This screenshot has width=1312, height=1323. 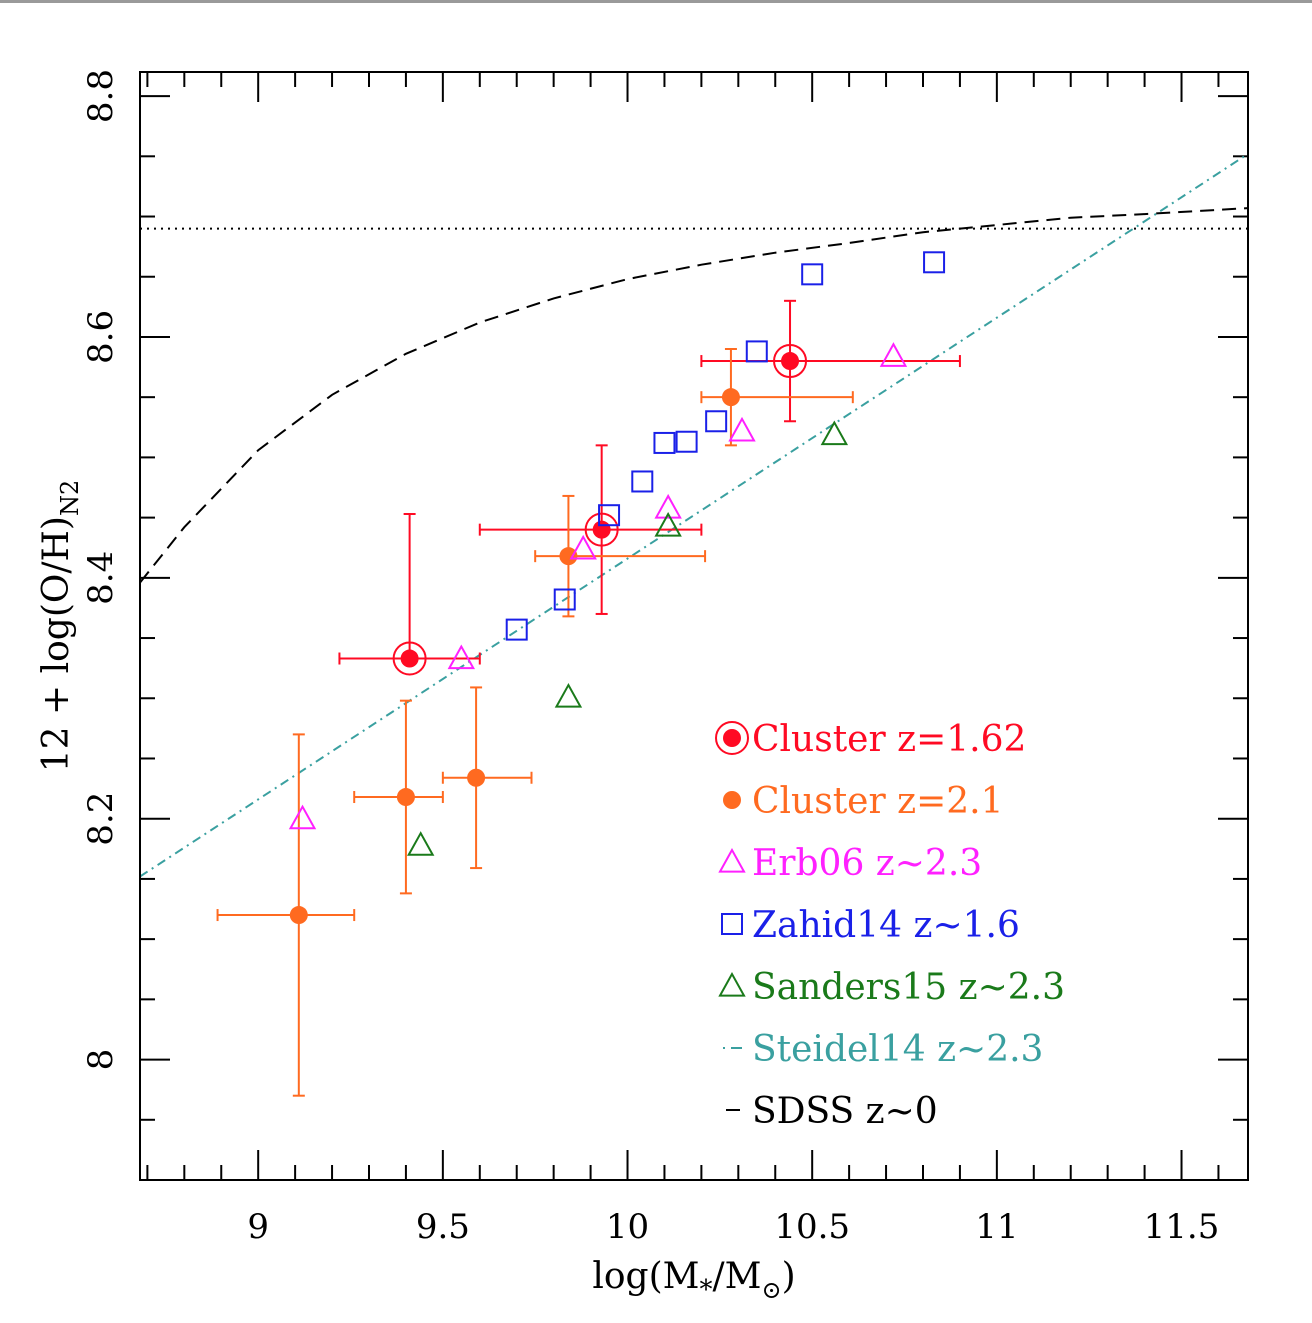 I want to click on top-border-rule, so click(x=656, y=1).